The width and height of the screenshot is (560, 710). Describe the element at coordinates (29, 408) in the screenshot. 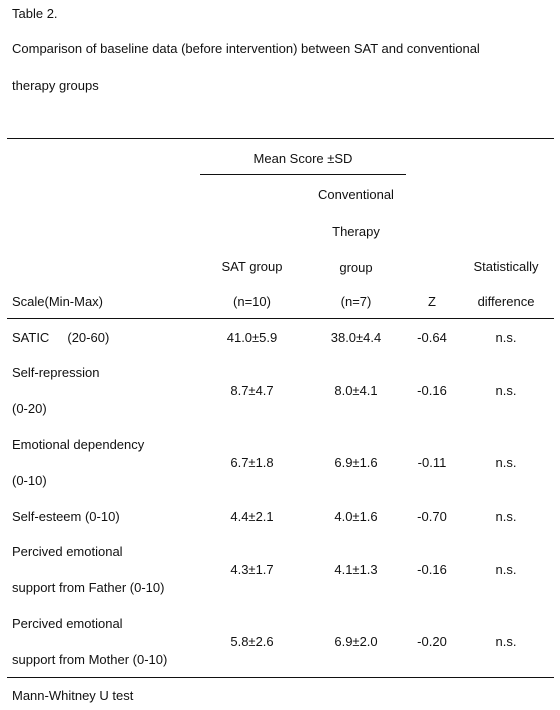

I see `row-scale-line2: (0-20)` at that location.